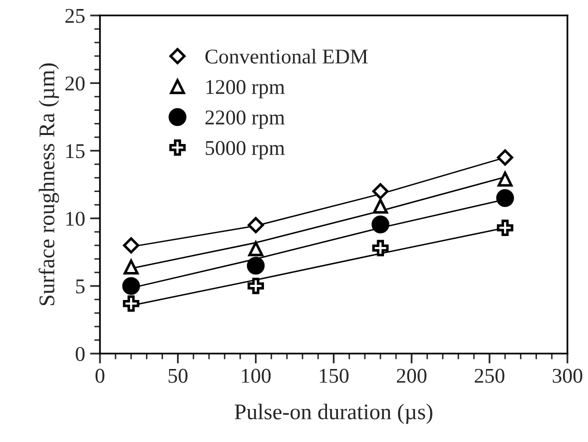 This screenshot has width=588, height=442. I want to click on x-tick-label: 0, so click(100, 375).